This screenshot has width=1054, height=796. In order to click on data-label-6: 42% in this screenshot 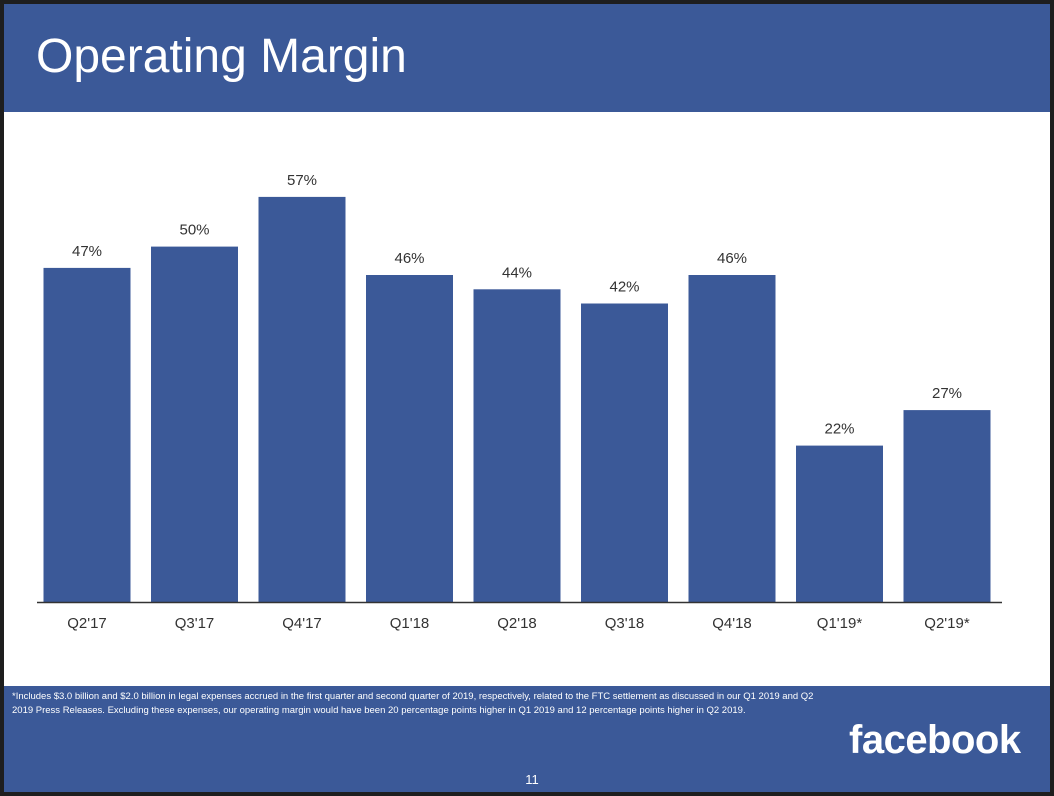, I will do `click(624, 287)`.